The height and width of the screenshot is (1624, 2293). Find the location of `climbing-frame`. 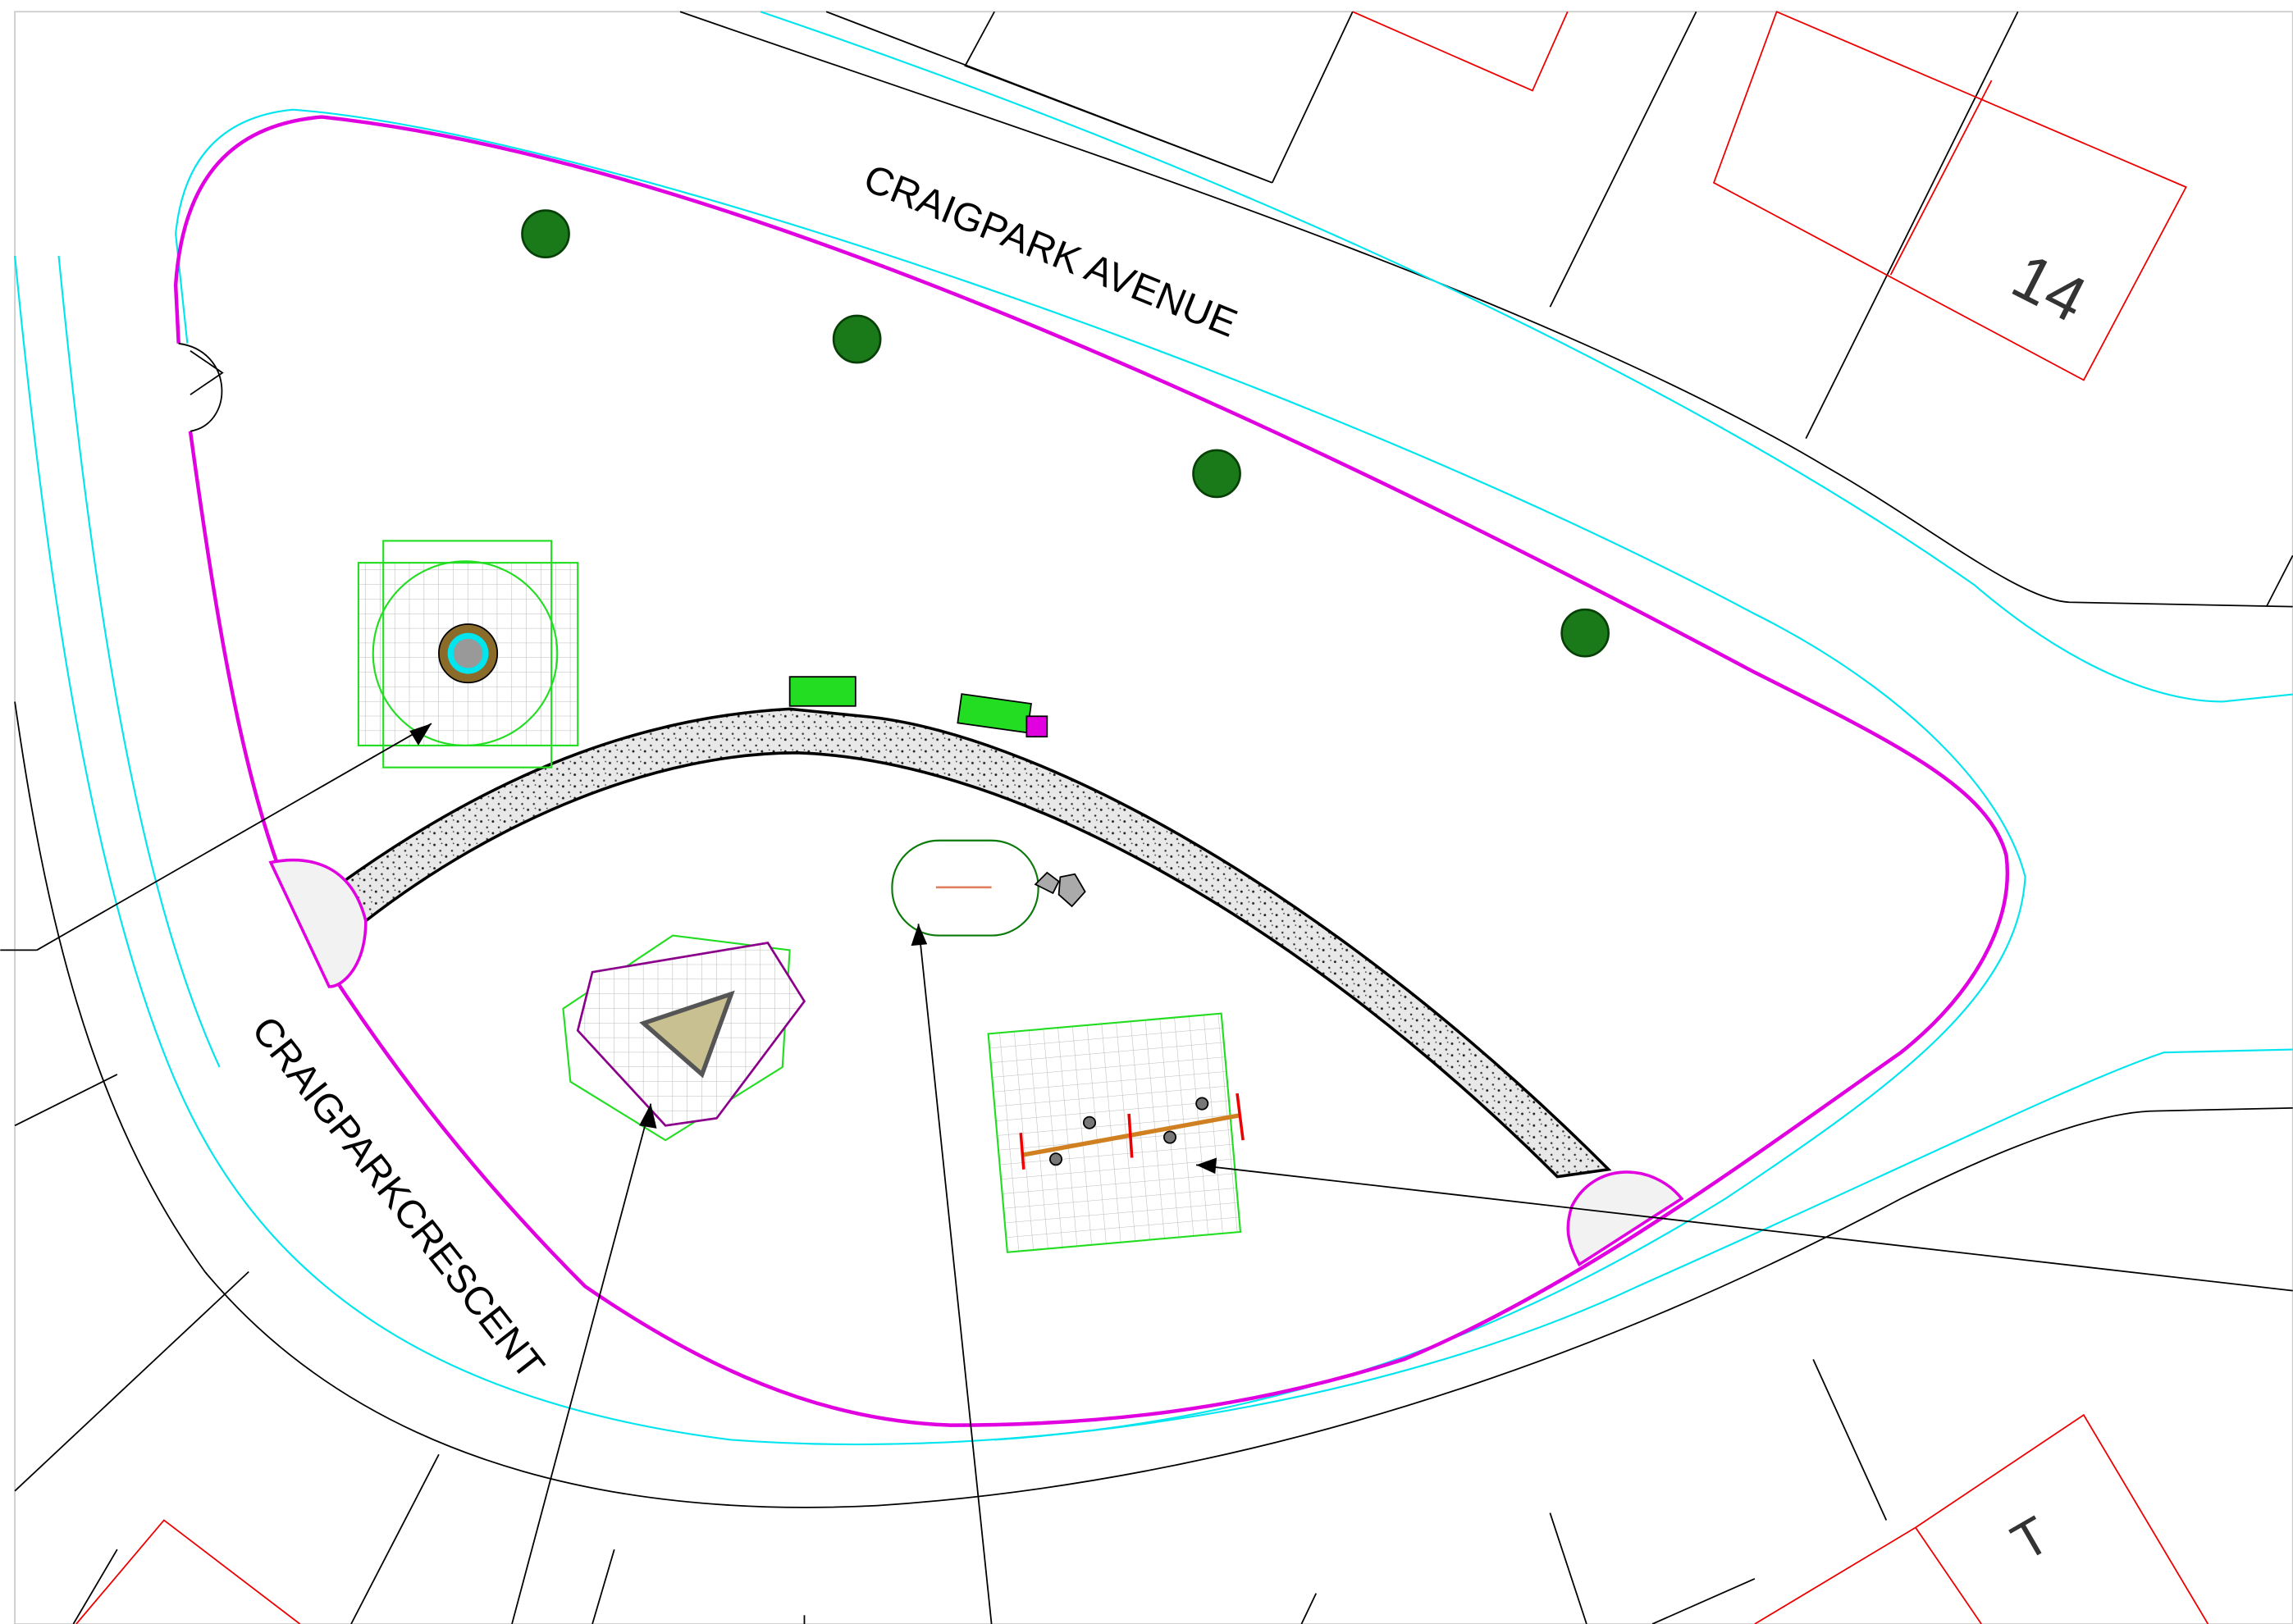

climbing-frame is located at coordinates (684, 1038).